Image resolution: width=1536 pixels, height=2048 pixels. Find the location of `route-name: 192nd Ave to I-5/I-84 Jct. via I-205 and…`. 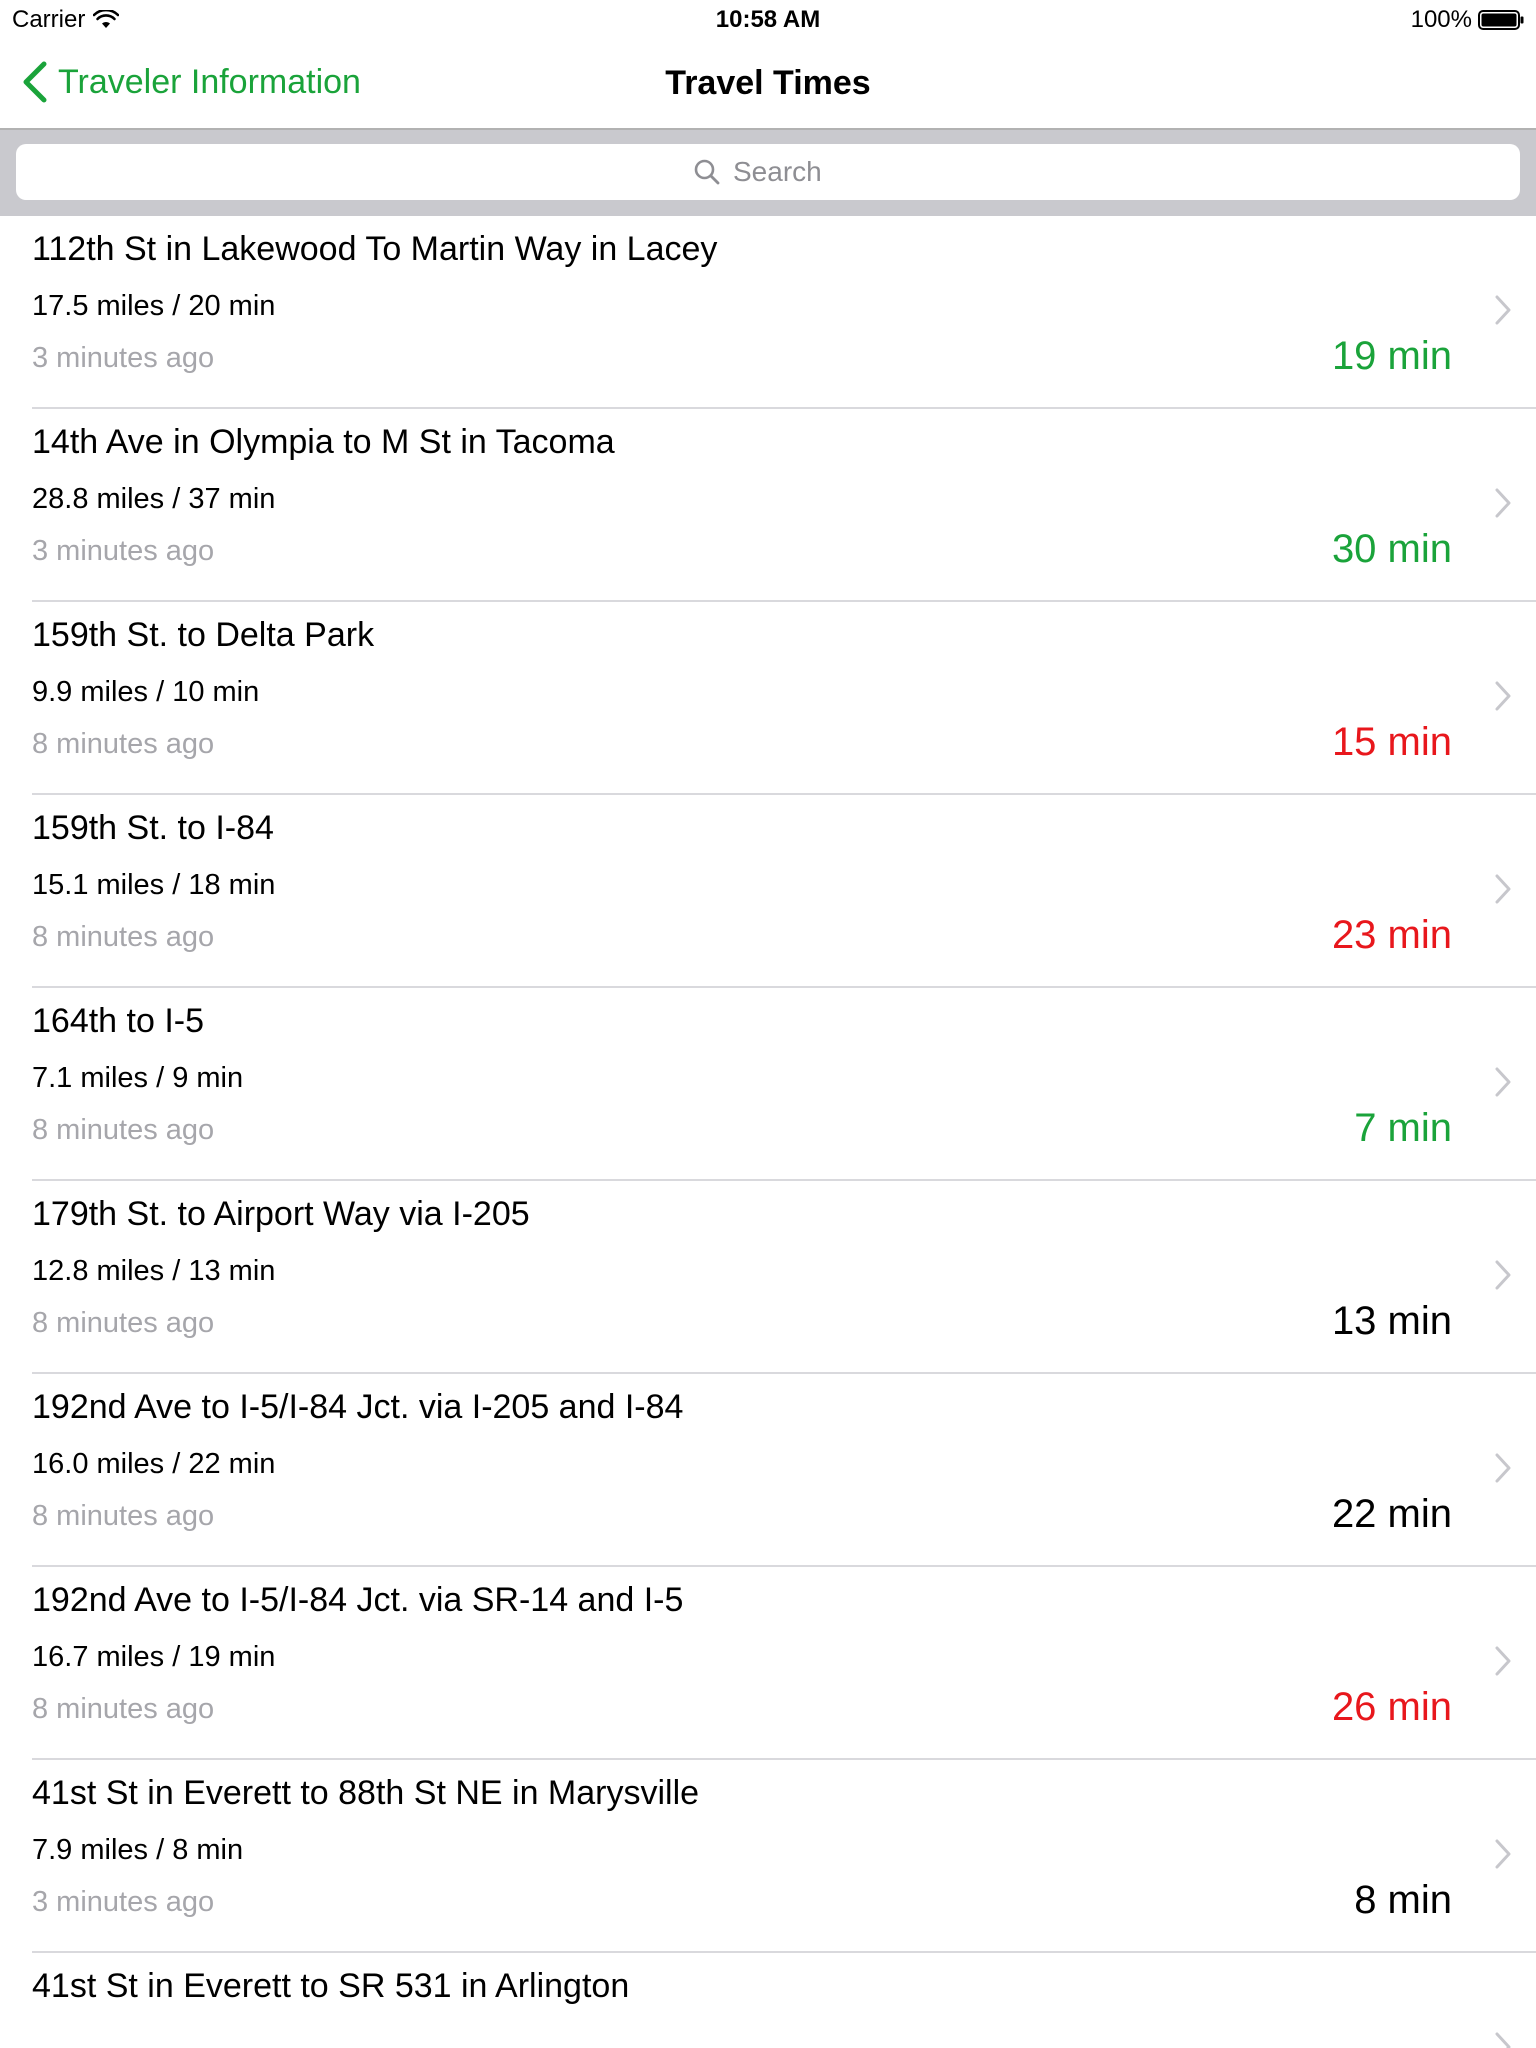

route-name: 192nd Ave to I-5/I-84 Jct. via I-205 and… is located at coordinates (358, 1407).